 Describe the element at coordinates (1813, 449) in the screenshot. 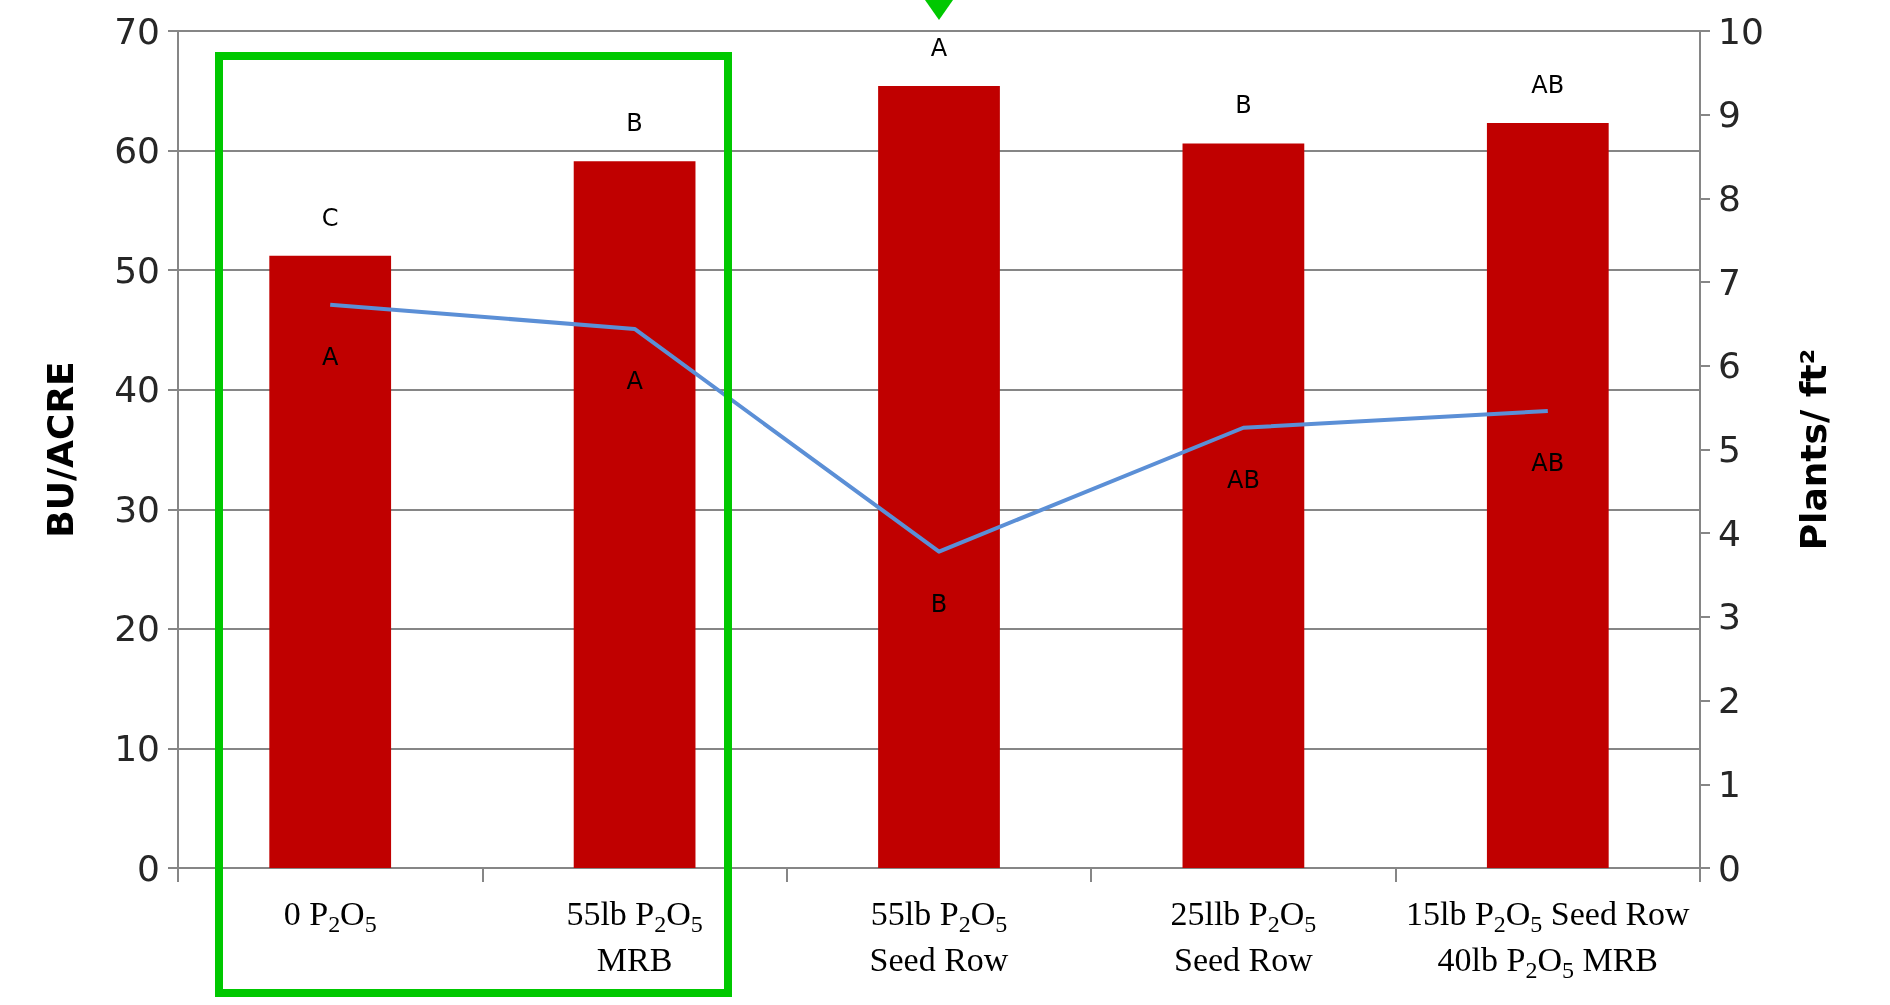

I see `y2-axis-title: Plants/ ft²` at that location.